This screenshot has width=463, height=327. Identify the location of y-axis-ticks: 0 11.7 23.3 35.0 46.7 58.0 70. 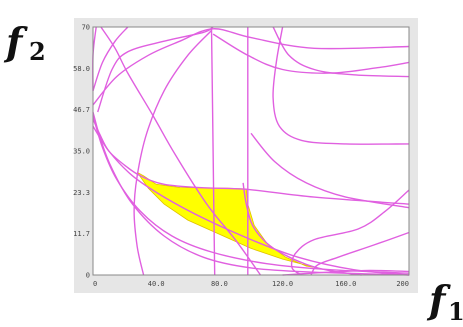
(81, 152).